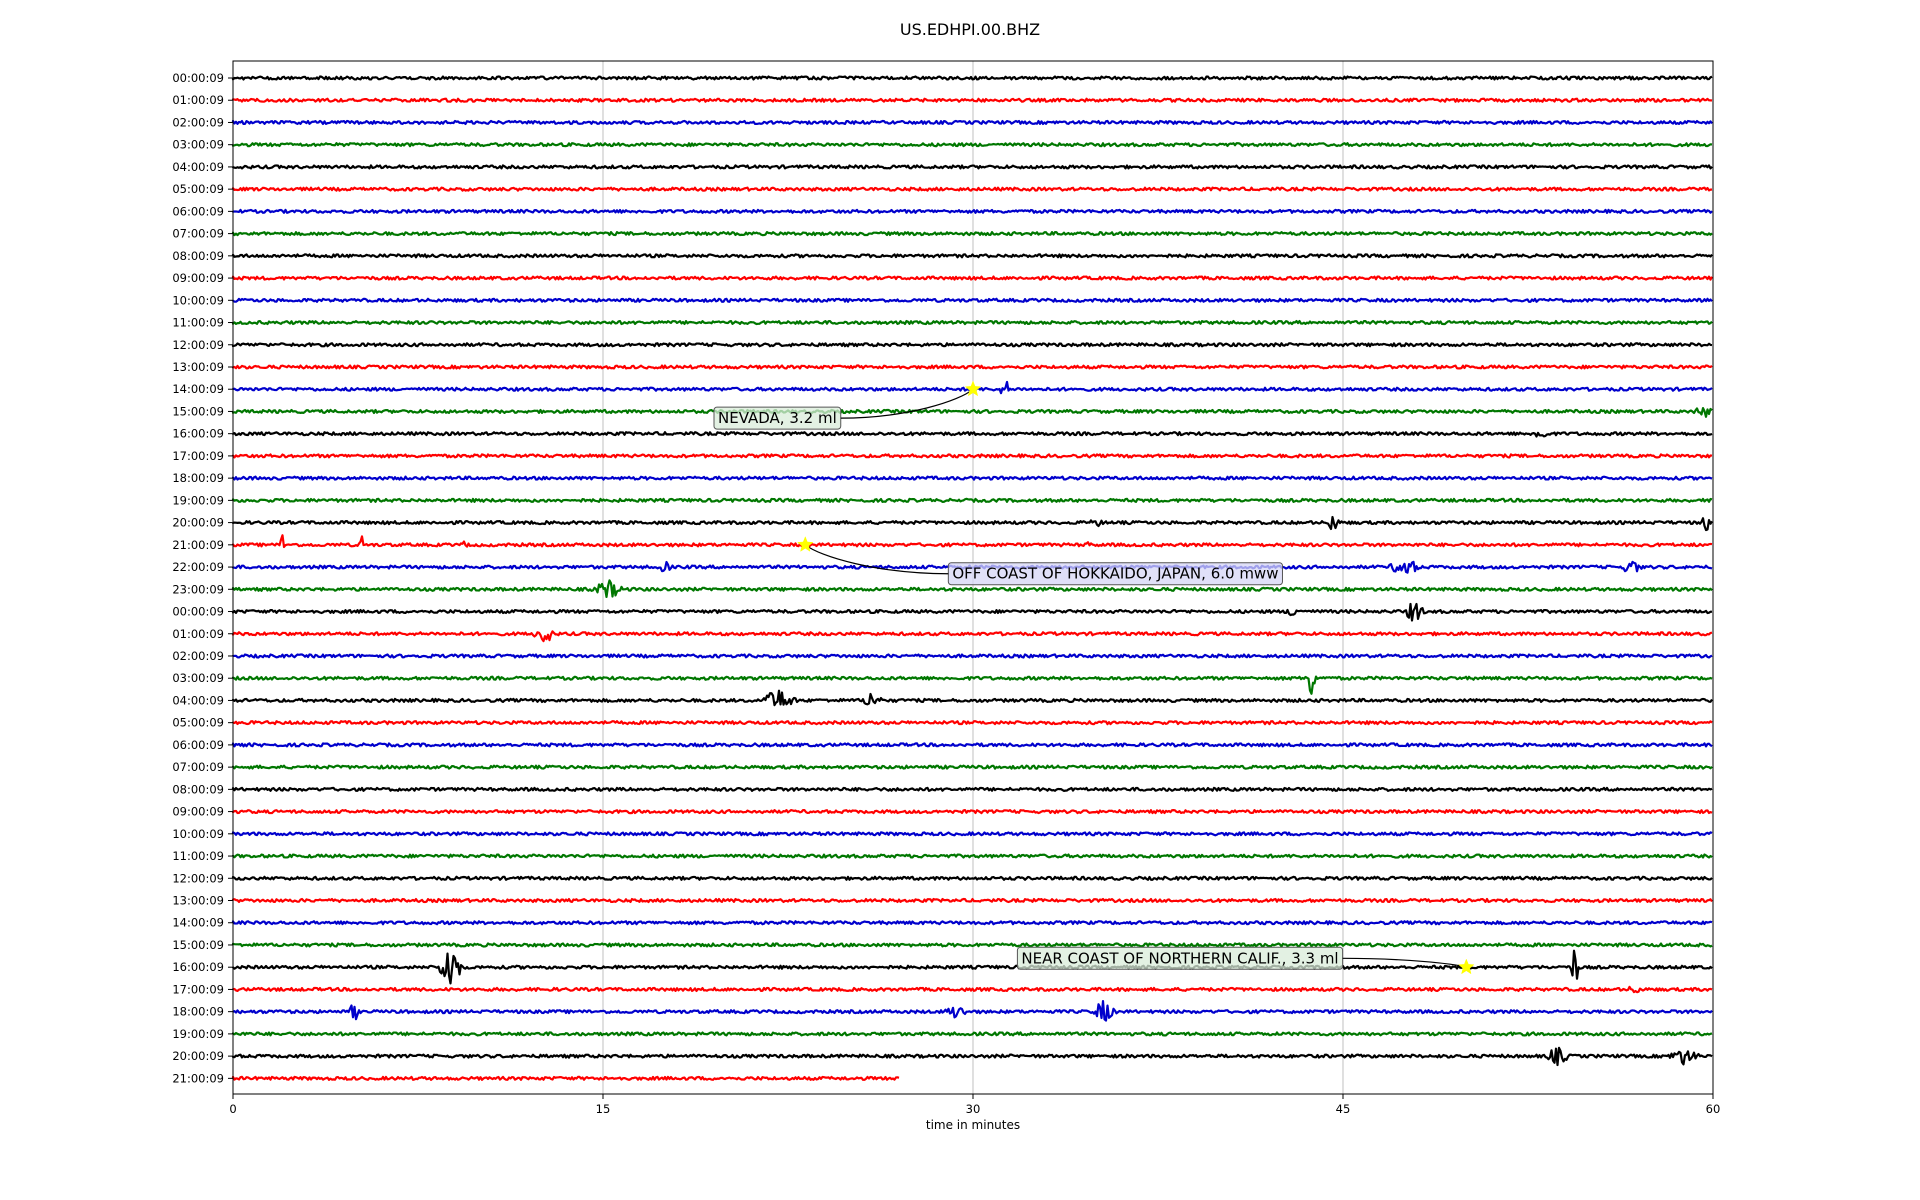 This screenshot has width=1920, height=1200. Describe the element at coordinates (198, 145) in the screenshot. I see `row-time-label: 03:00:09` at that location.